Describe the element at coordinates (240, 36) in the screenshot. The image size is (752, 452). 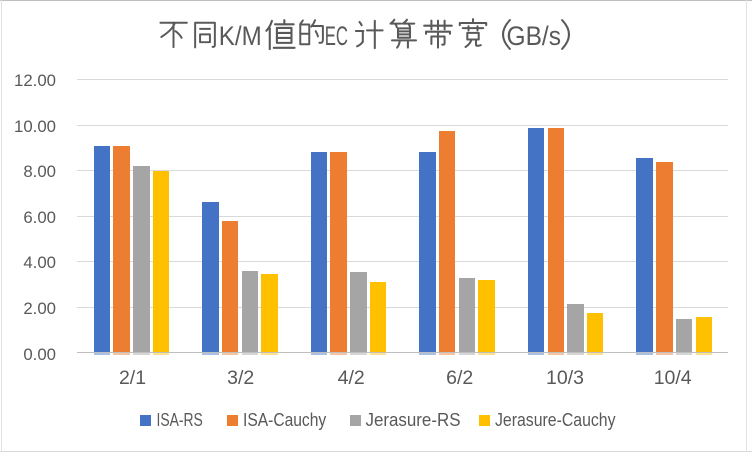
I see `svg-text: K/M` at that location.